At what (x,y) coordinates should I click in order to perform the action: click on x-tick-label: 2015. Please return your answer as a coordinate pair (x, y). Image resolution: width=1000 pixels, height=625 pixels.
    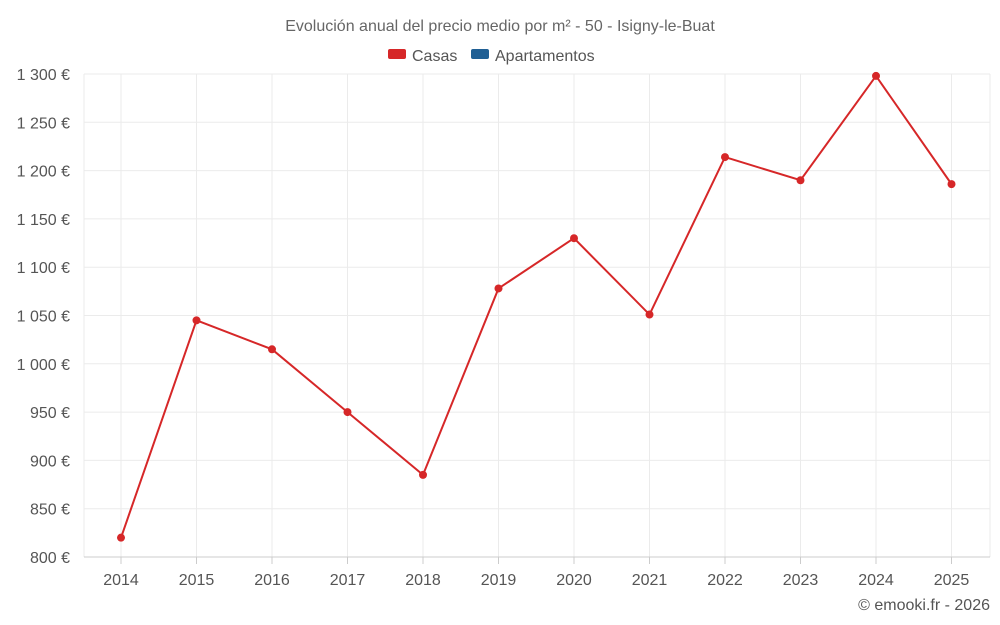
    Looking at the image, I should click on (197, 580).